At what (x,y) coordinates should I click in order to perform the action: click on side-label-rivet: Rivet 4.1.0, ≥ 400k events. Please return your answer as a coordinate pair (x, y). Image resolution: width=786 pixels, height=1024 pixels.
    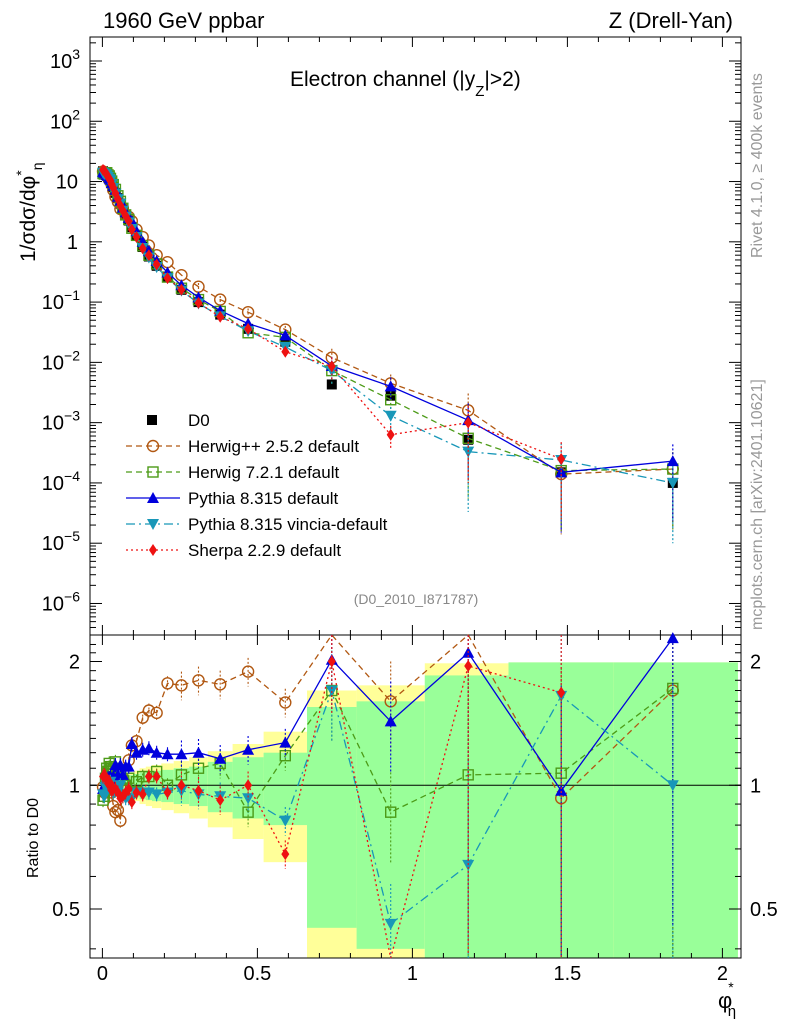
    Looking at the image, I should click on (757, 165).